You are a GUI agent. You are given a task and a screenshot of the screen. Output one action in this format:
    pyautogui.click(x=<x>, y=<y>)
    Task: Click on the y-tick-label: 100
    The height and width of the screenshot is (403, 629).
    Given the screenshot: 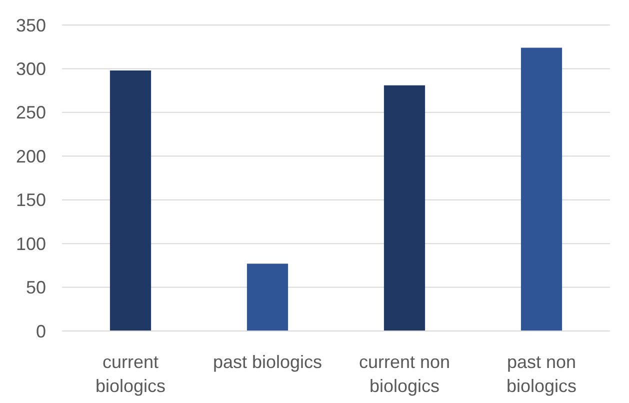 What is the action you would take?
    pyautogui.click(x=31, y=244)
    